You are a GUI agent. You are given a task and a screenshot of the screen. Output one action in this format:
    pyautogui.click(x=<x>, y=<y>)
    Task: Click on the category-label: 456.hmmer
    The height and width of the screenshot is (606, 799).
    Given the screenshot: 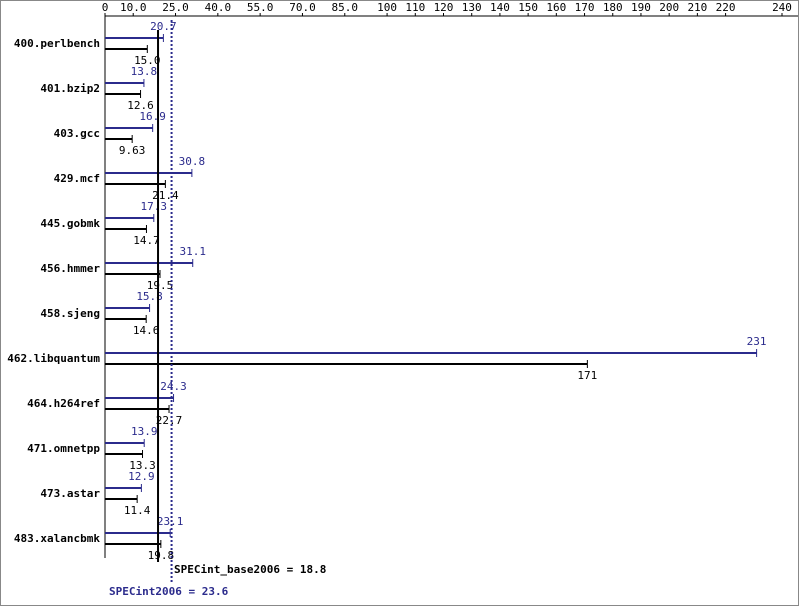 What is the action you would take?
    pyautogui.click(x=70, y=268)
    